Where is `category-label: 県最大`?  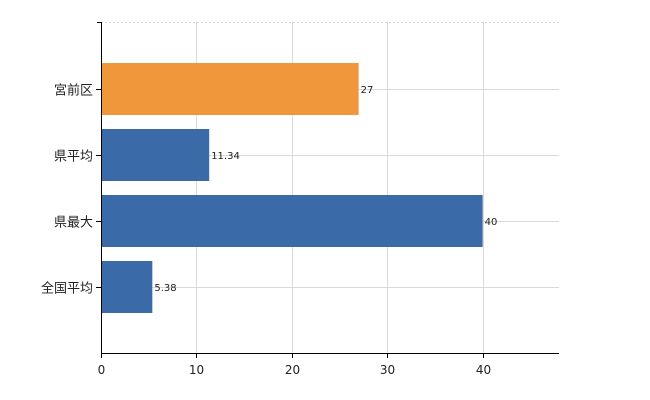 category-label: 県最大 is located at coordinates (73, 223).